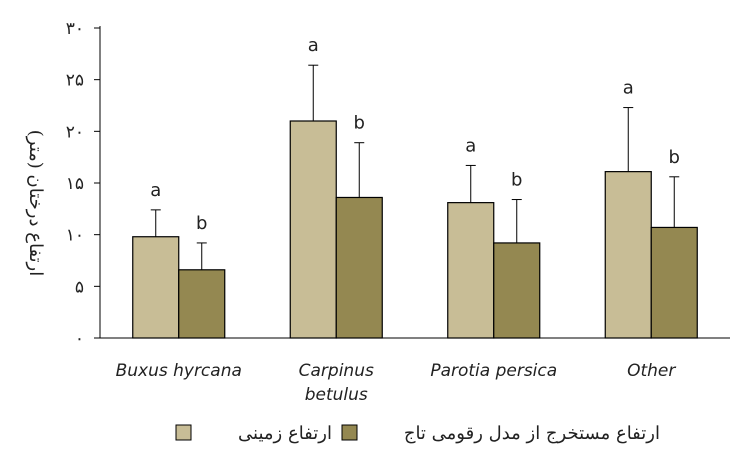  I want to click on y-tick-label: ۲۵, so click(75, 81).